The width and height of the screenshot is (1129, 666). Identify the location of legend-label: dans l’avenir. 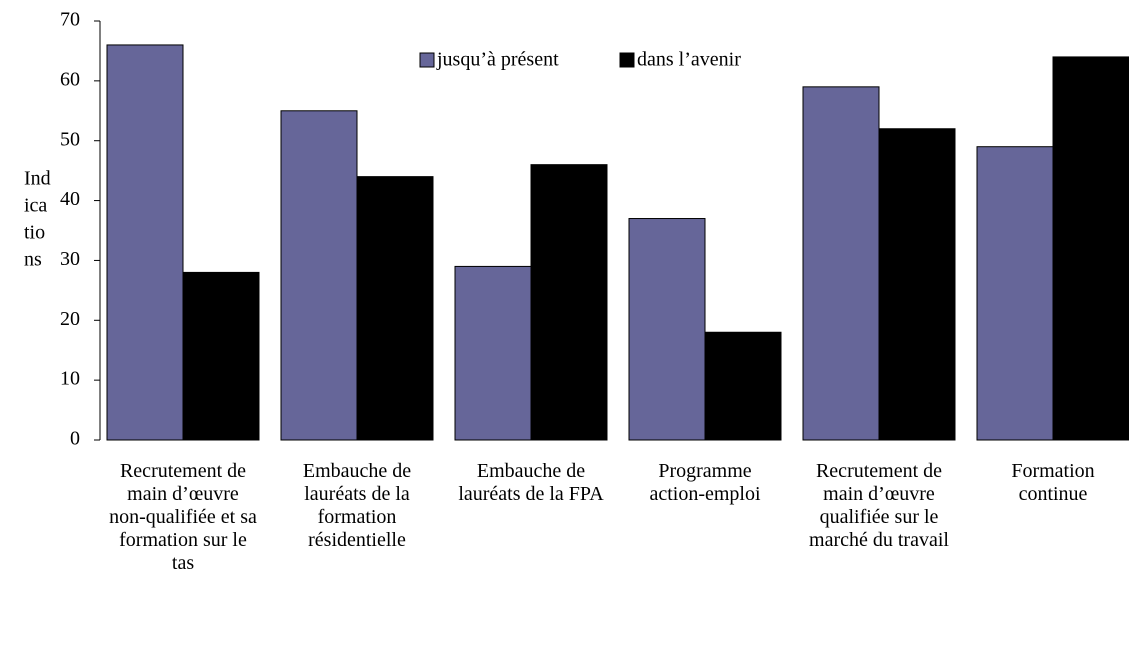
(689, 60).